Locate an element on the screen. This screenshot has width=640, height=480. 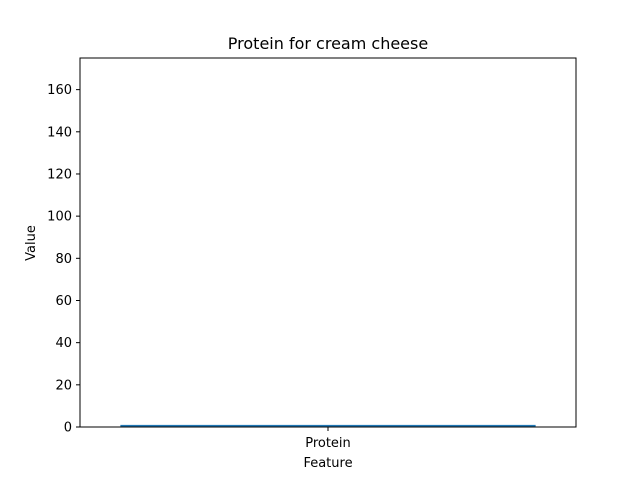
y-tick-label: 0 is located at coordinates (68, 428).